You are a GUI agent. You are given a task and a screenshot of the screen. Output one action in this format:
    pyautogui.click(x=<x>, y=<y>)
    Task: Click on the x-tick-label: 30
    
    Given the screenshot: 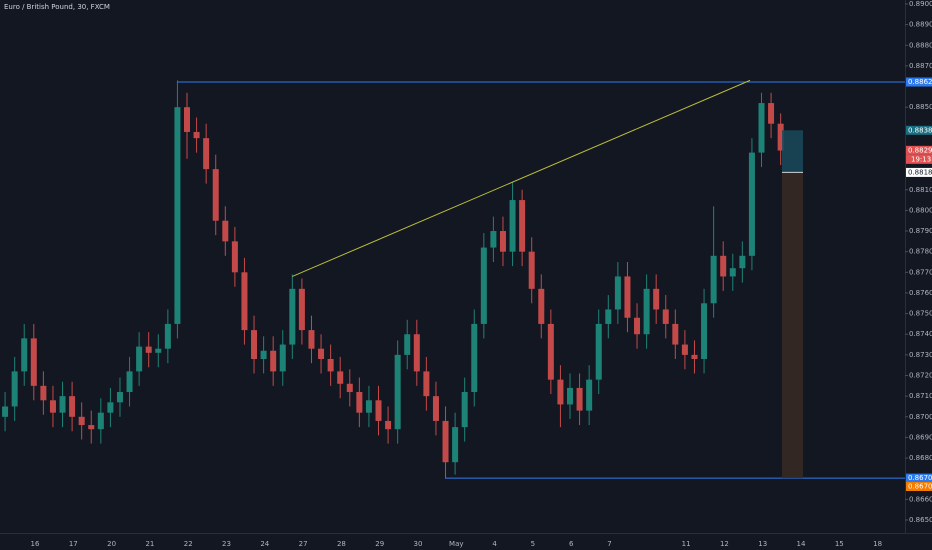 What is the action you would take?
    pyautogui.click(x=418, y=544)
    